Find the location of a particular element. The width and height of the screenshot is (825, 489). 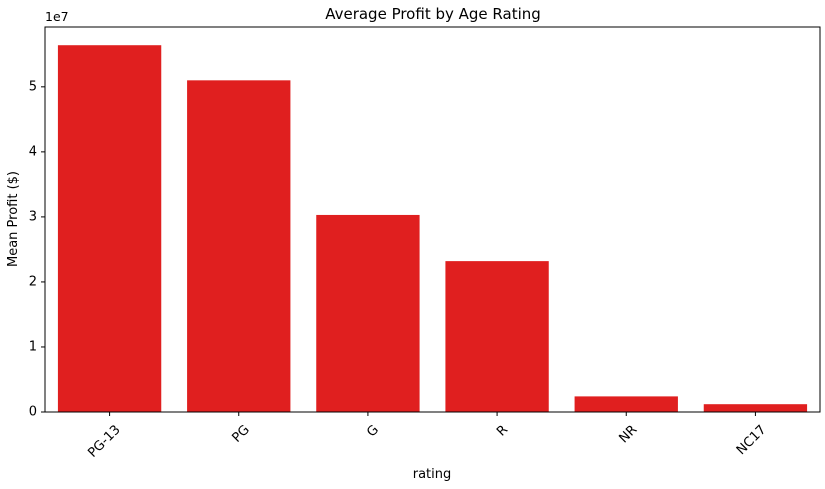

bar-r is located at coordinates (497, 336).